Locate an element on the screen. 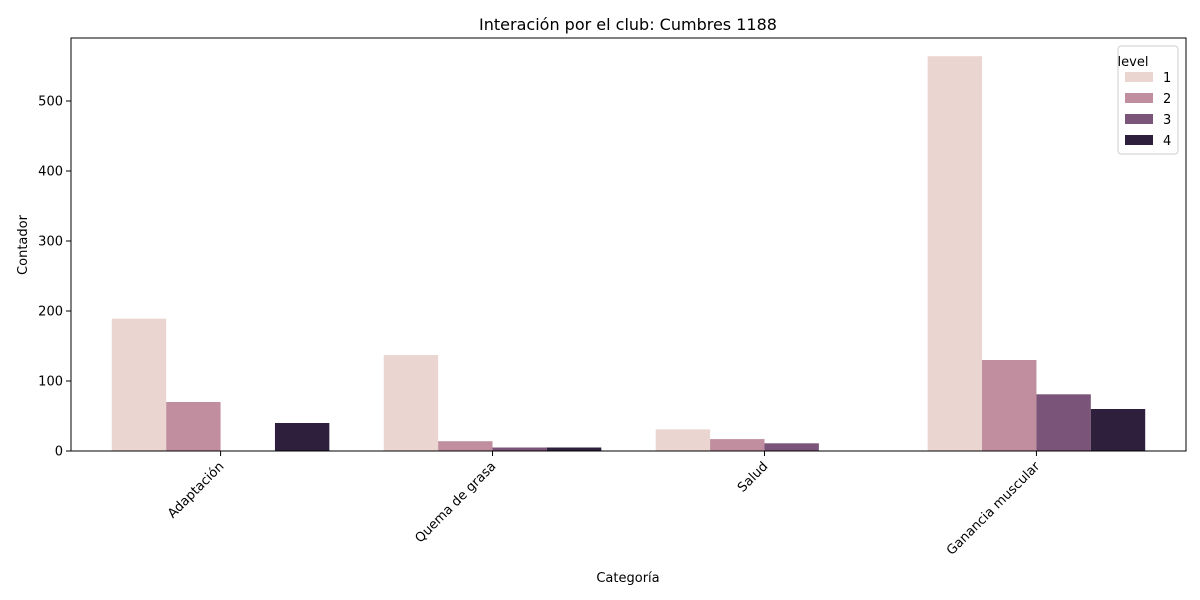 The image size is (1200, 600). x-tick-label: Salud is located at coordinates (753, 477).